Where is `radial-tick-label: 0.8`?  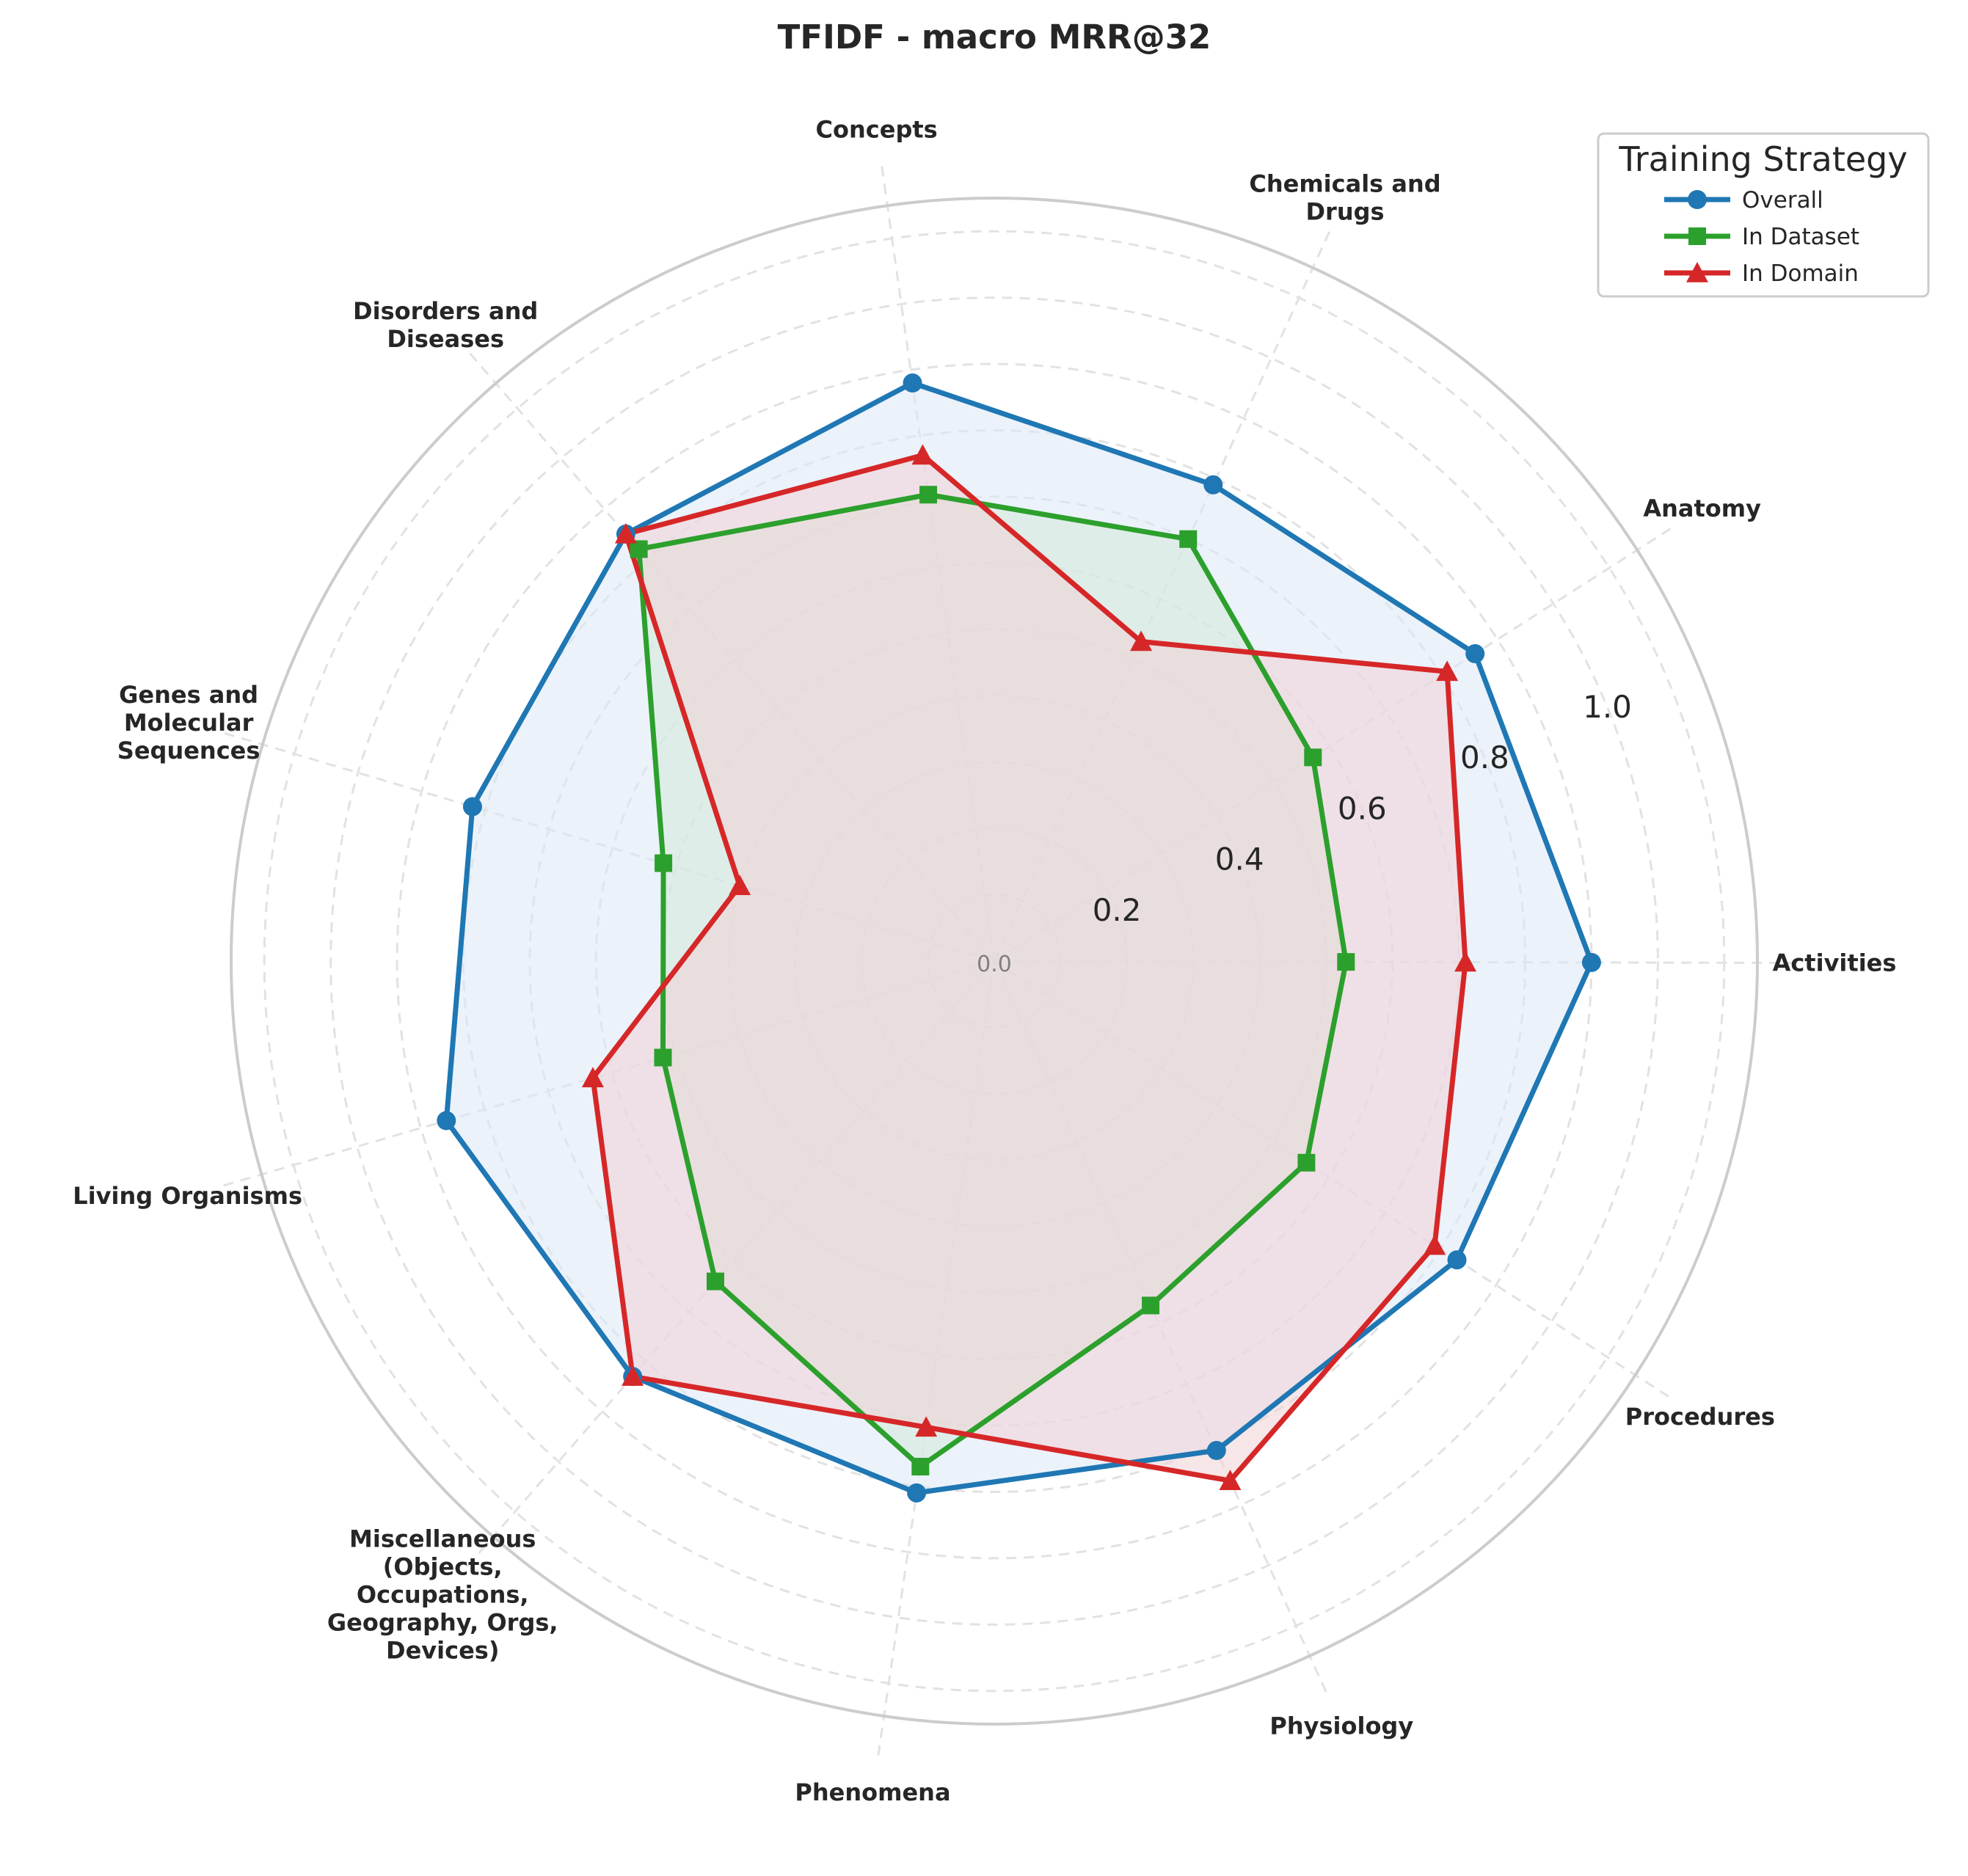
radial-tick-label: 0.8 is located at coordinates (1484, 757).